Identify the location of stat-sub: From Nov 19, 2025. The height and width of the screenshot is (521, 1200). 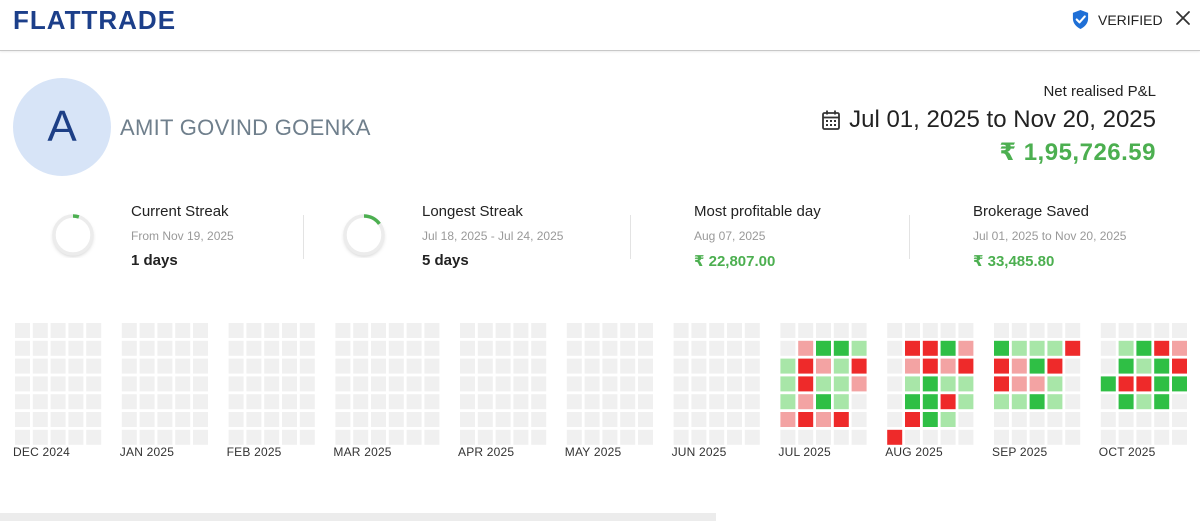
(182, 236).